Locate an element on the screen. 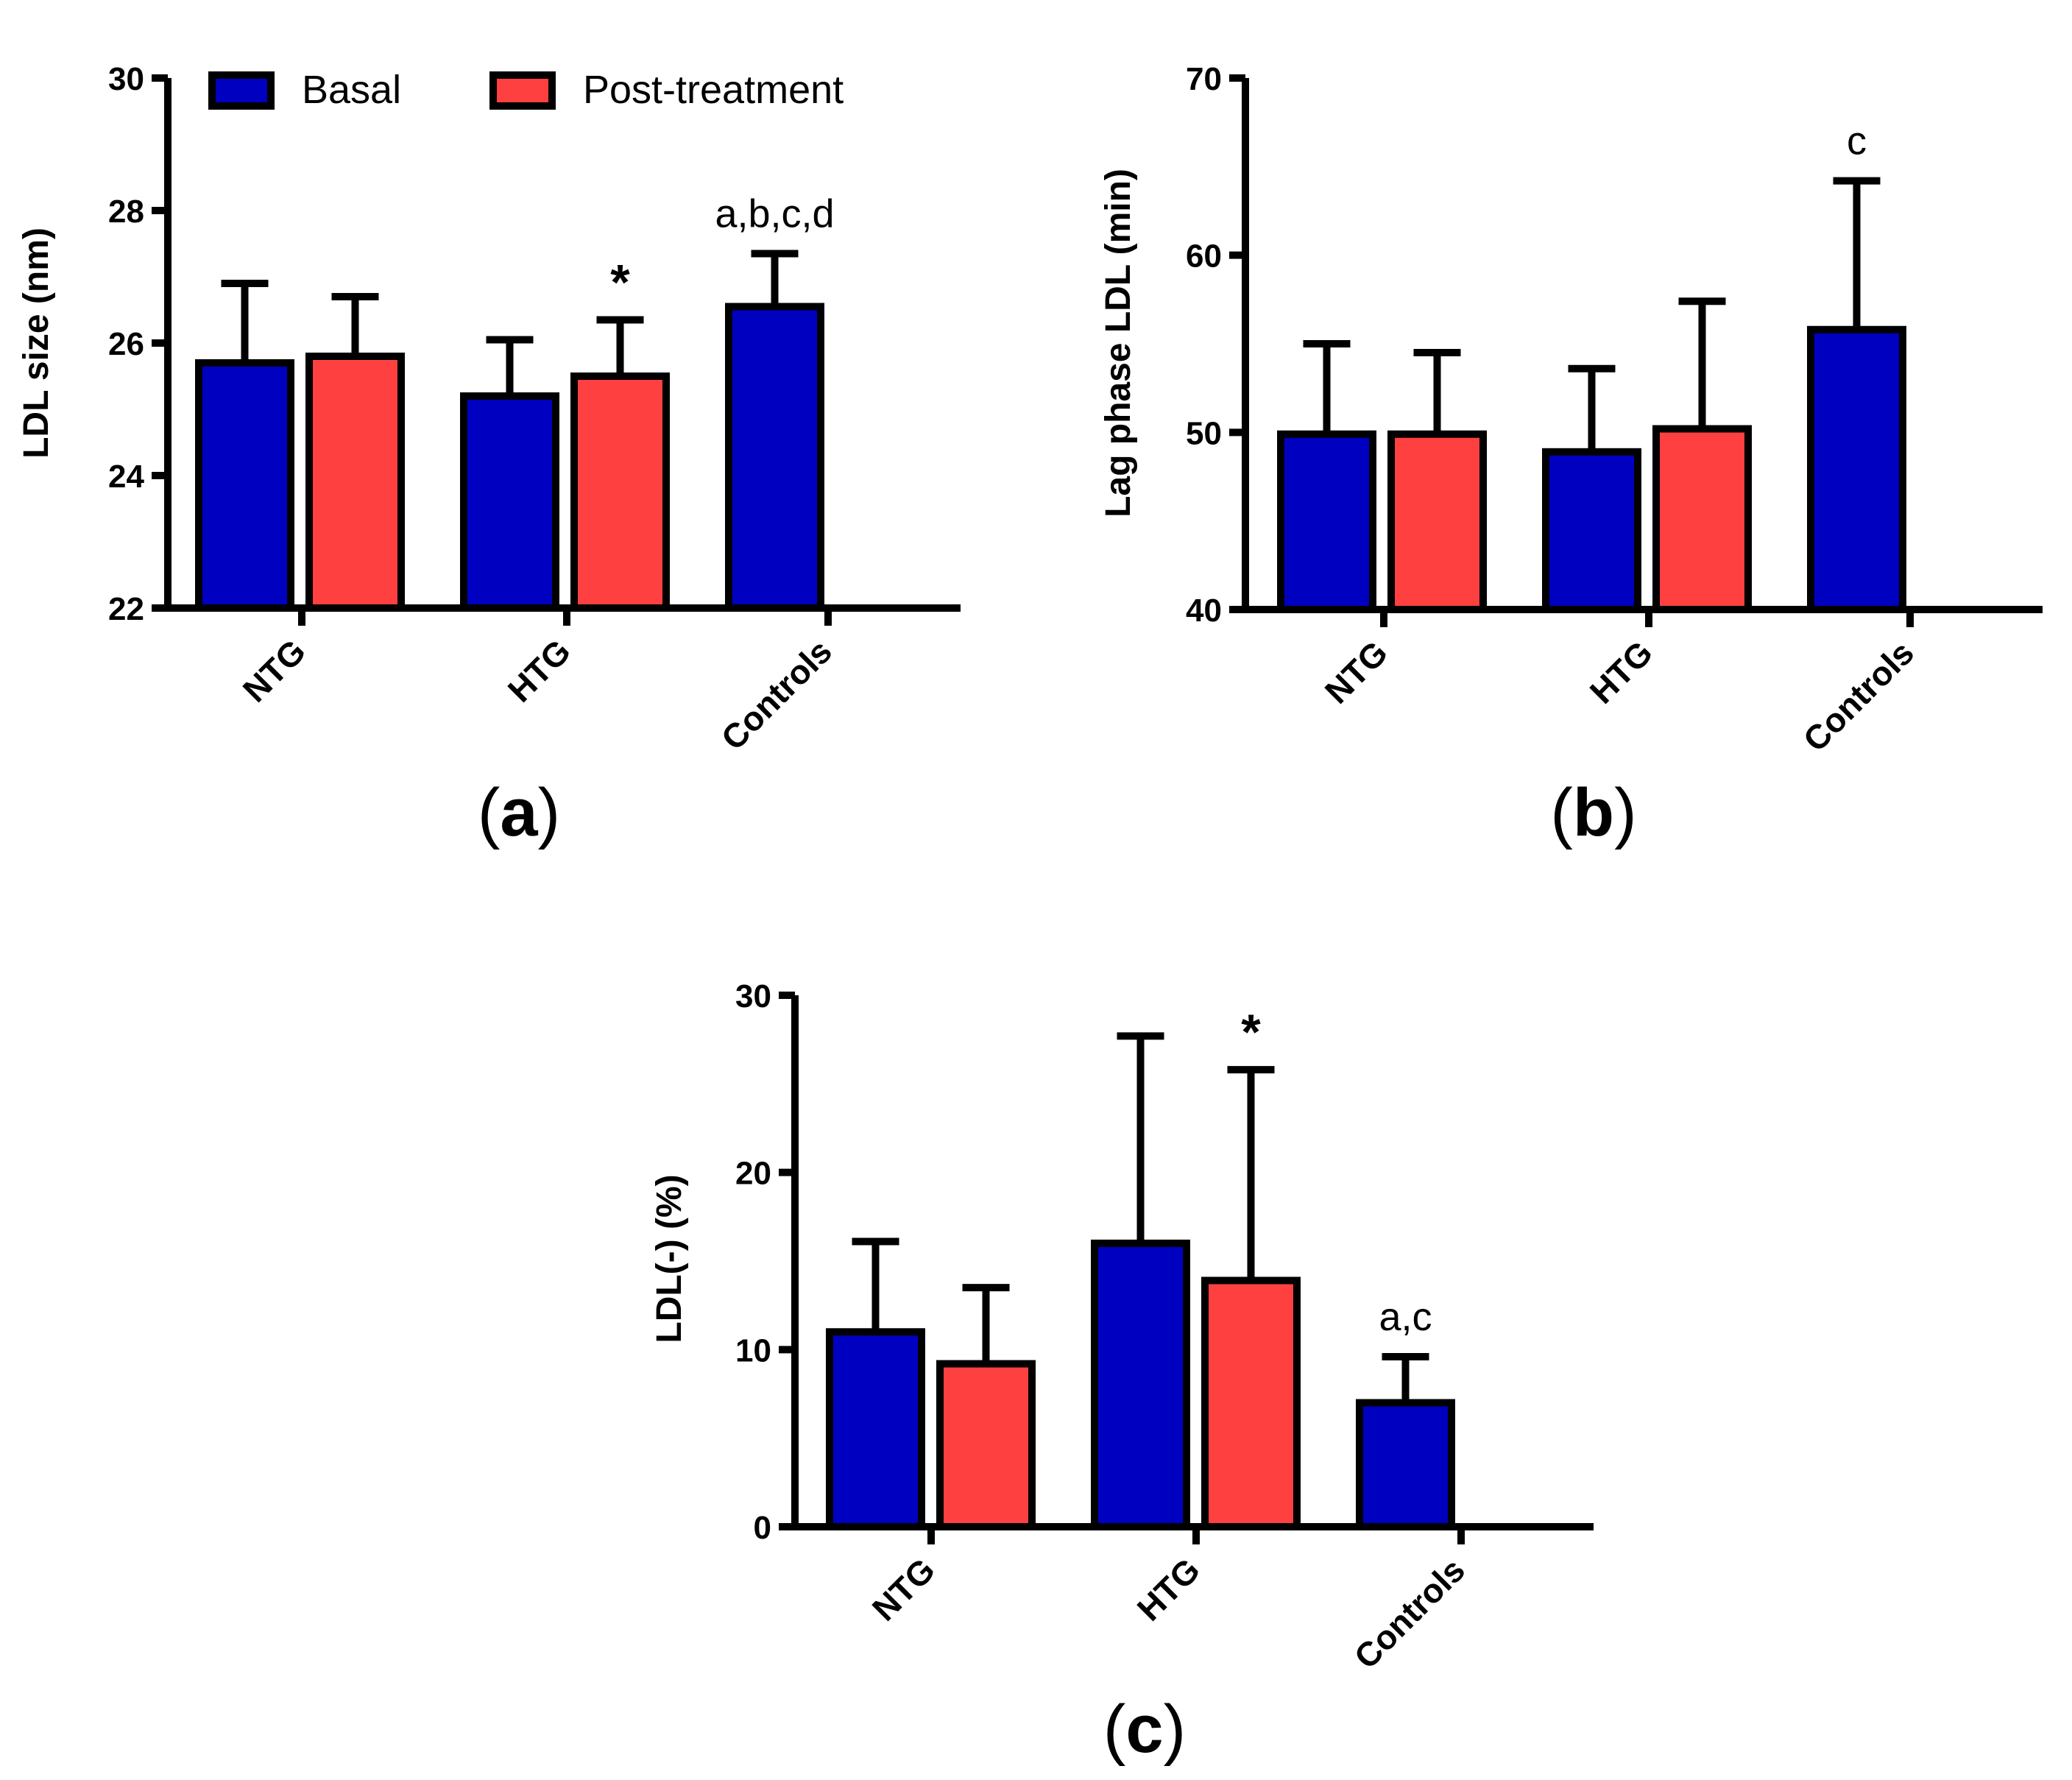 The image size is (2072, 1780). y-tick-label: 26 is located at coordinates (126, 344).